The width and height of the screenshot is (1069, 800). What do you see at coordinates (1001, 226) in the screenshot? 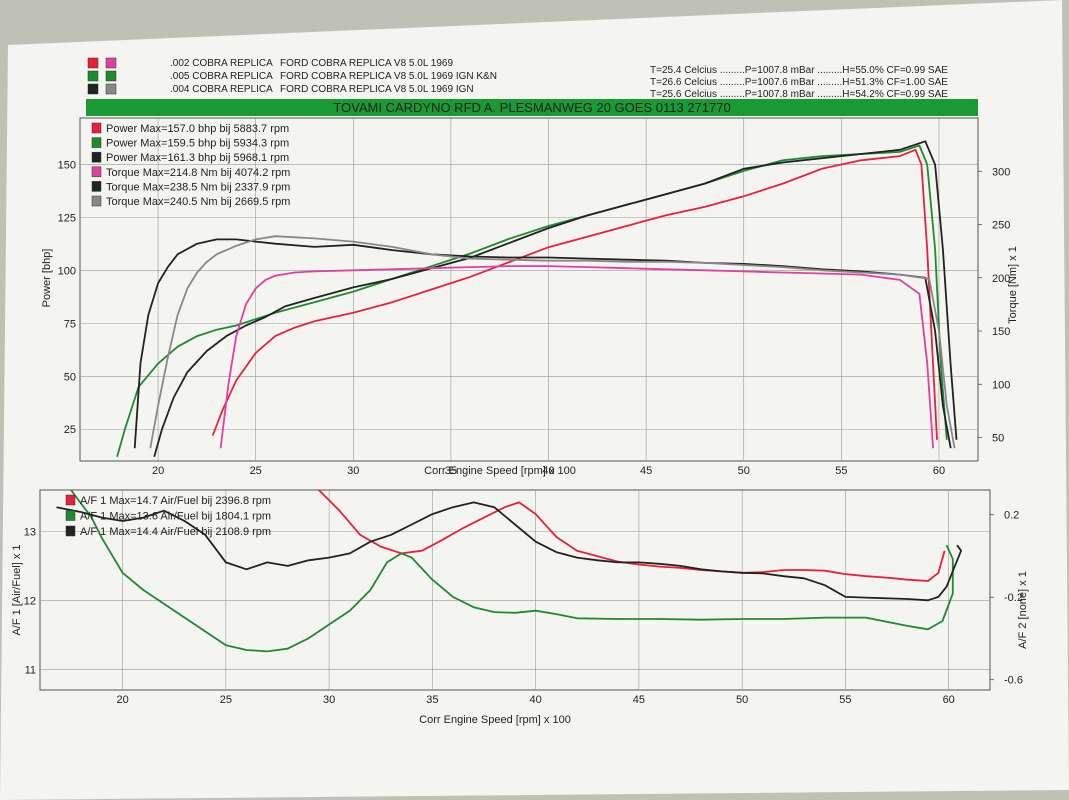
I see `y2-tick-label: 250` at bounding box center [1001, 226].